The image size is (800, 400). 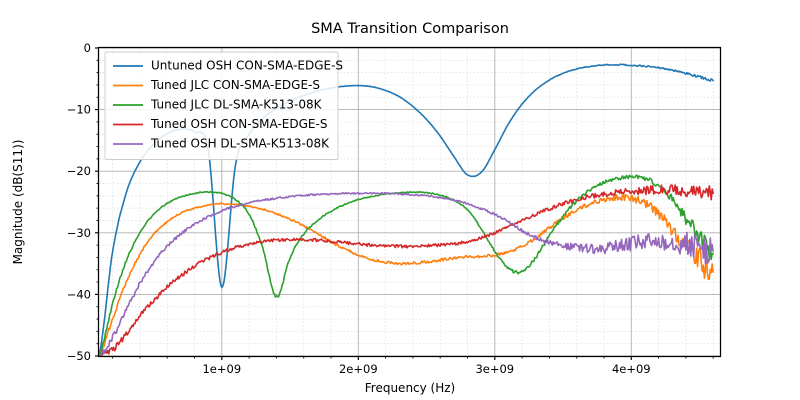 I want to click on y-axis-label: Magnitude (dB(S11)), so click(x=18, y=202).